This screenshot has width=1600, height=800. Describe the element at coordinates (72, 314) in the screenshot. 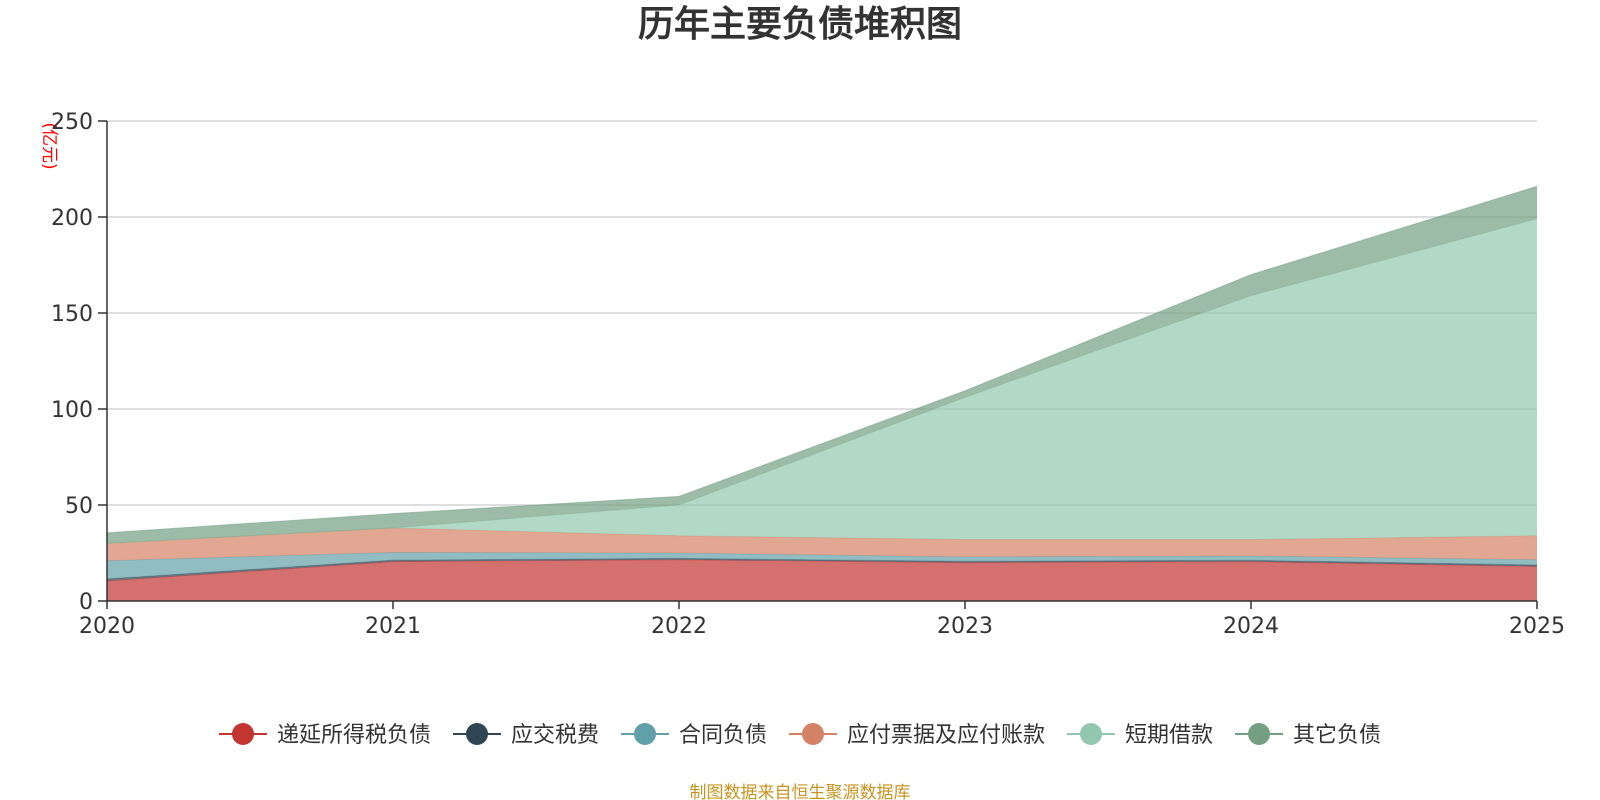

I see `y-tick-label: 150` at that location.